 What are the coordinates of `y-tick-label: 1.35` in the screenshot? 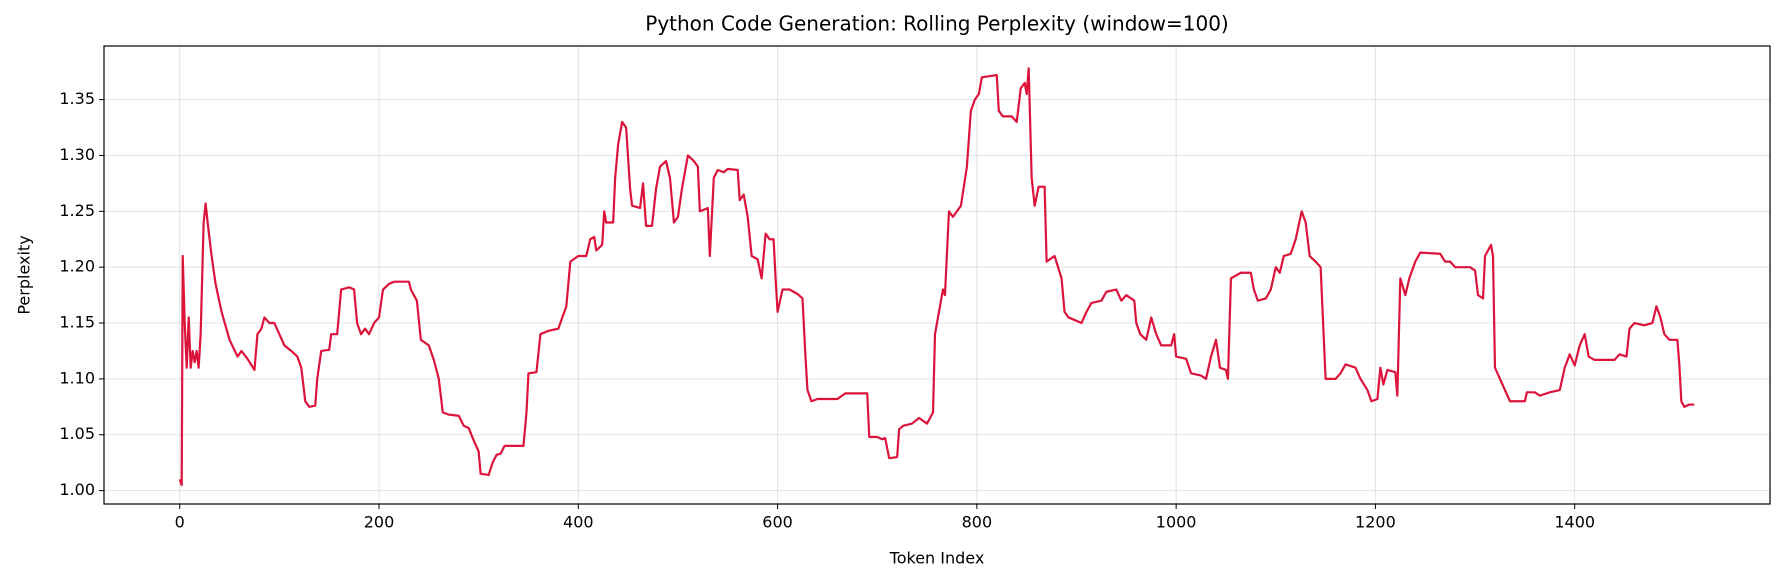 It's located at (77, 98).